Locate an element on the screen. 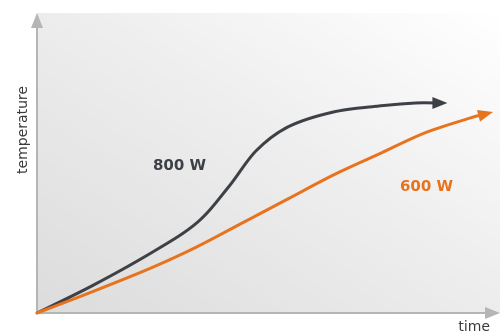 The image size is (500, 334). y-axis-label: temperature is located at coordinates (23, 130).